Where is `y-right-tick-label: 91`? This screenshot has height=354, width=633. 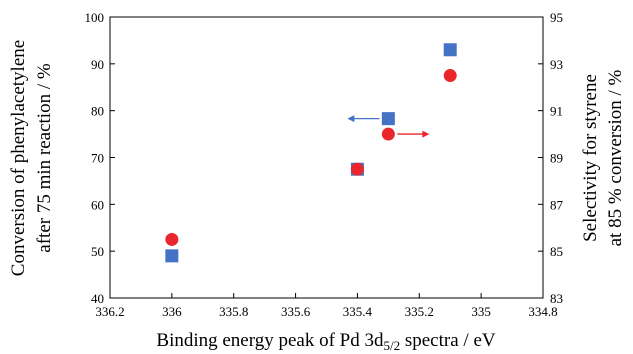
y-right-tick-label: 91 is located at coordinates (556, 111).